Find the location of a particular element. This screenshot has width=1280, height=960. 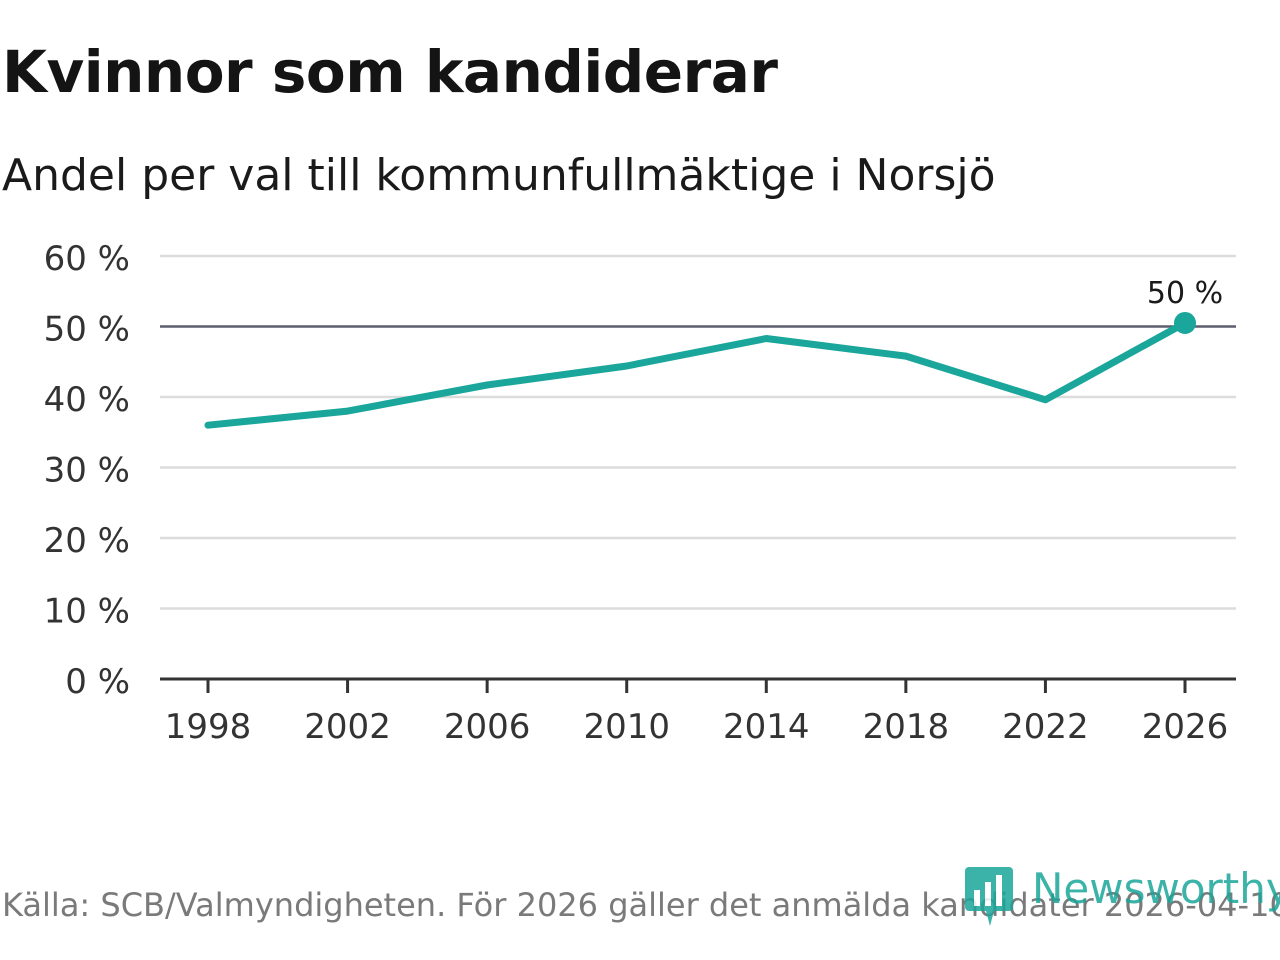

chart-title: Kvinnor som kandiderar is located at coordinates (390, 72).